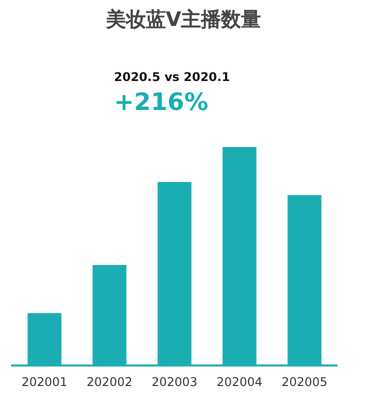 This screenshot has width=367, height=400. What do you see at coordinates (45, 381) in the screenshot?
I see `x-tick-label: 202001` at bounding box center [45, 381].